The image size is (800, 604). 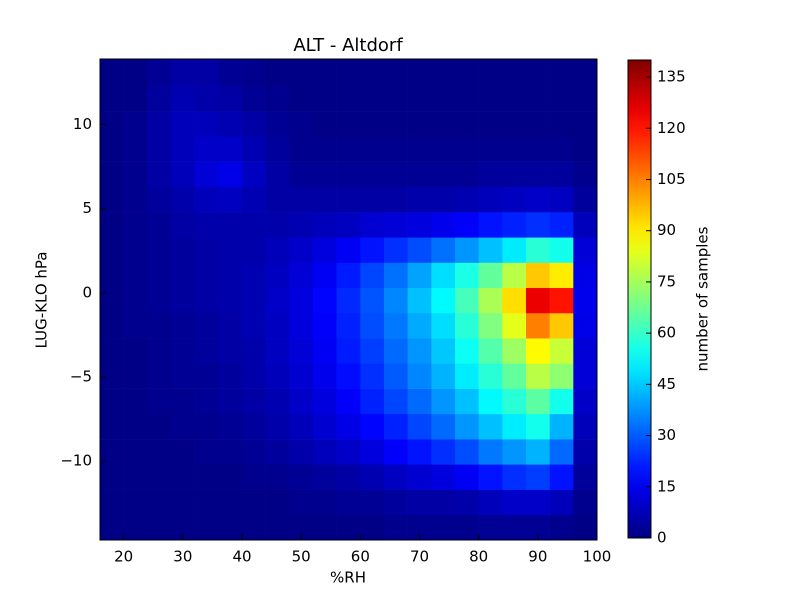 What do you see at coordinates (671, 77) in the screenshot?
I see `colorbar-tick-label: 135` at bounding box center [671, 77].